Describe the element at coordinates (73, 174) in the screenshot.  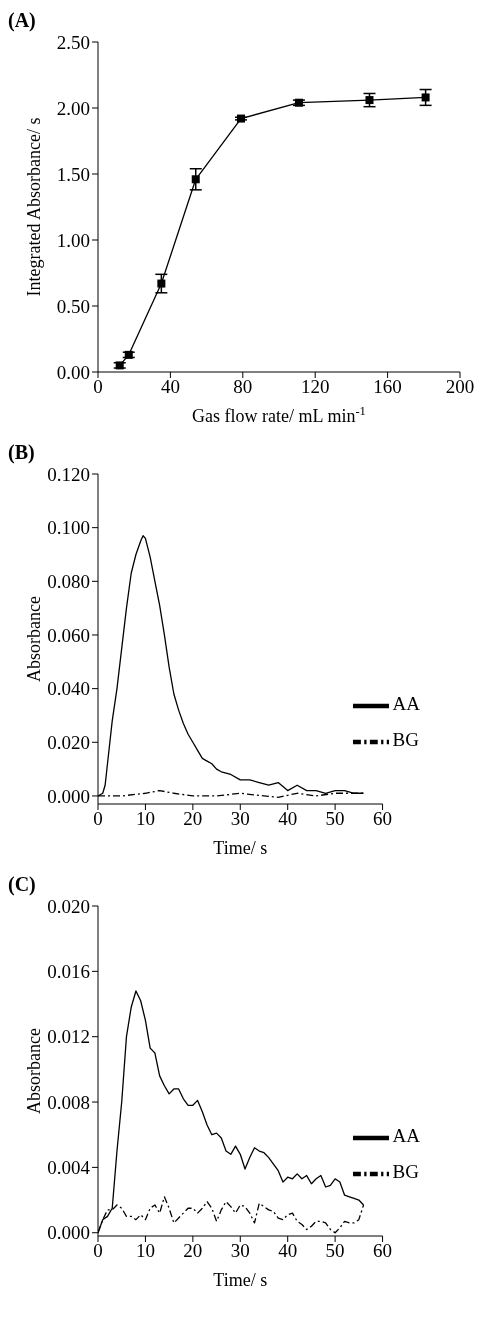
I see `y-tick-label: 1.50` at that location.